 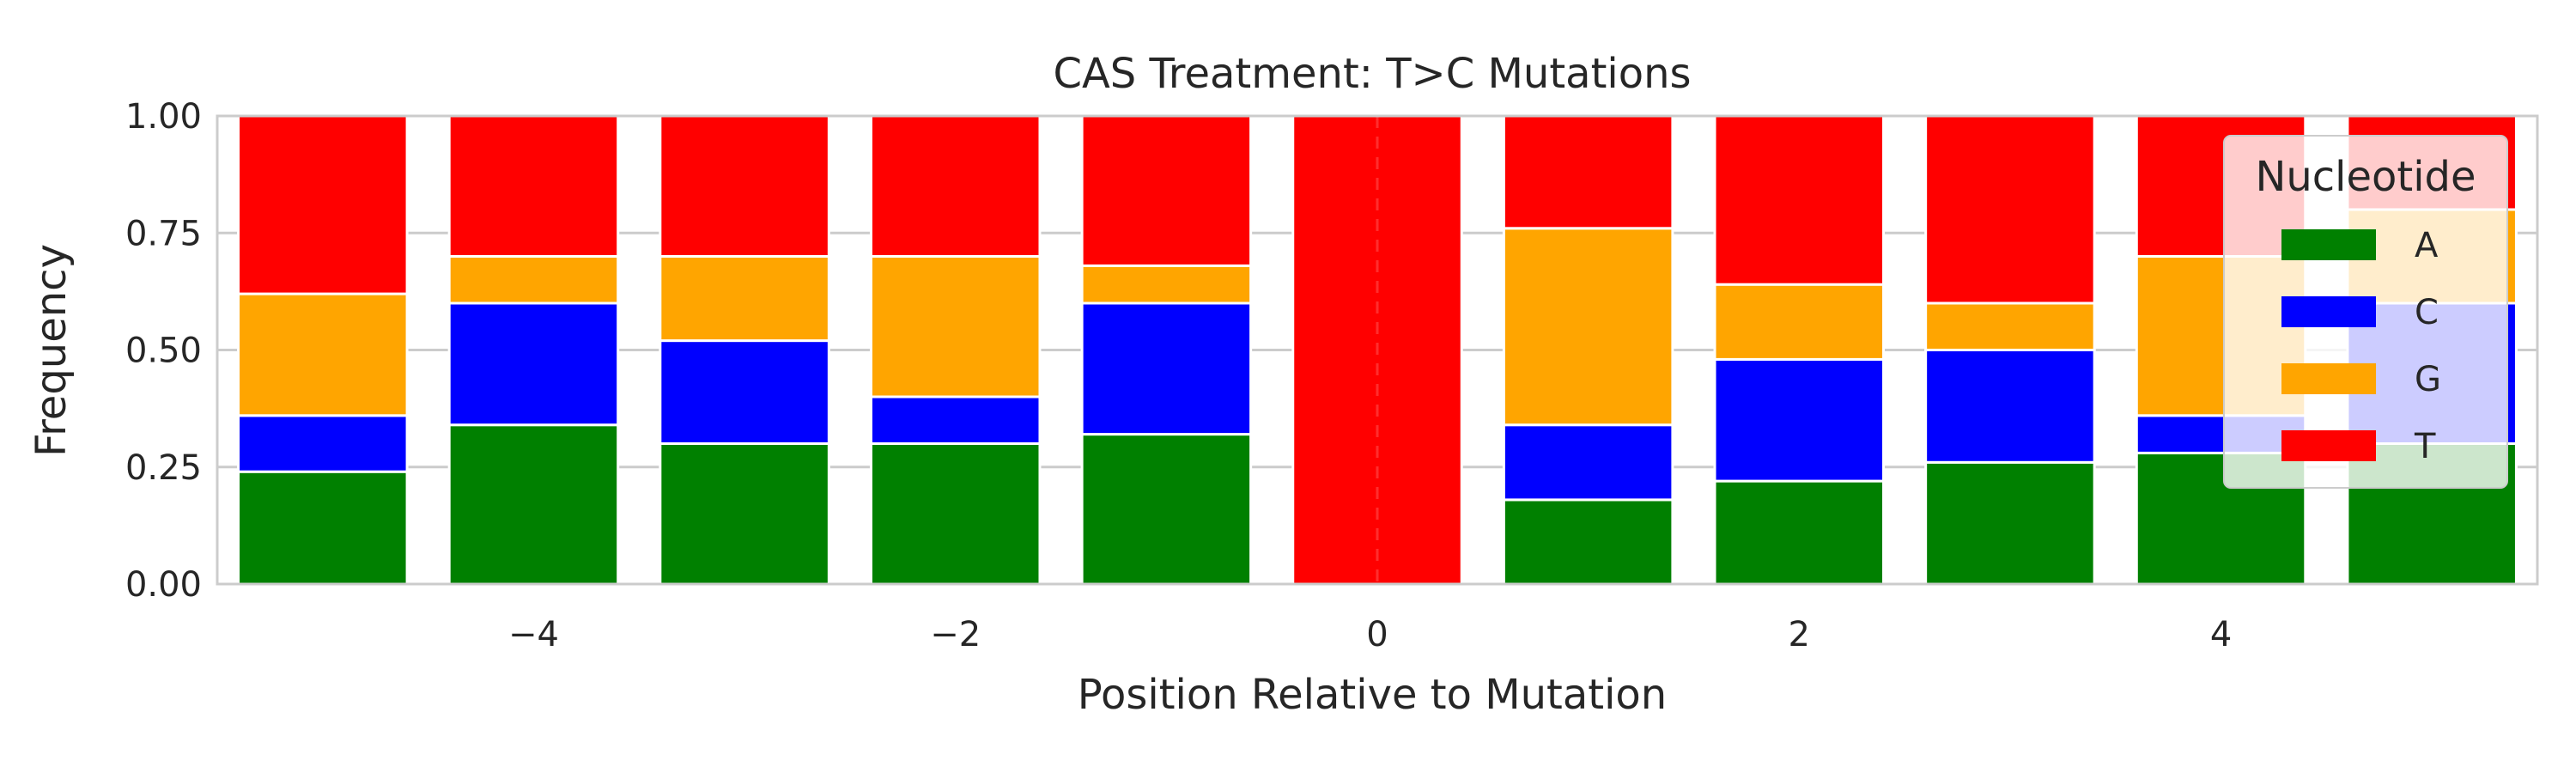 What do you see at coordinates (2328, 378) in the screenshot?
I see `legend-swatch-G` at bounding box center [2328, 378].